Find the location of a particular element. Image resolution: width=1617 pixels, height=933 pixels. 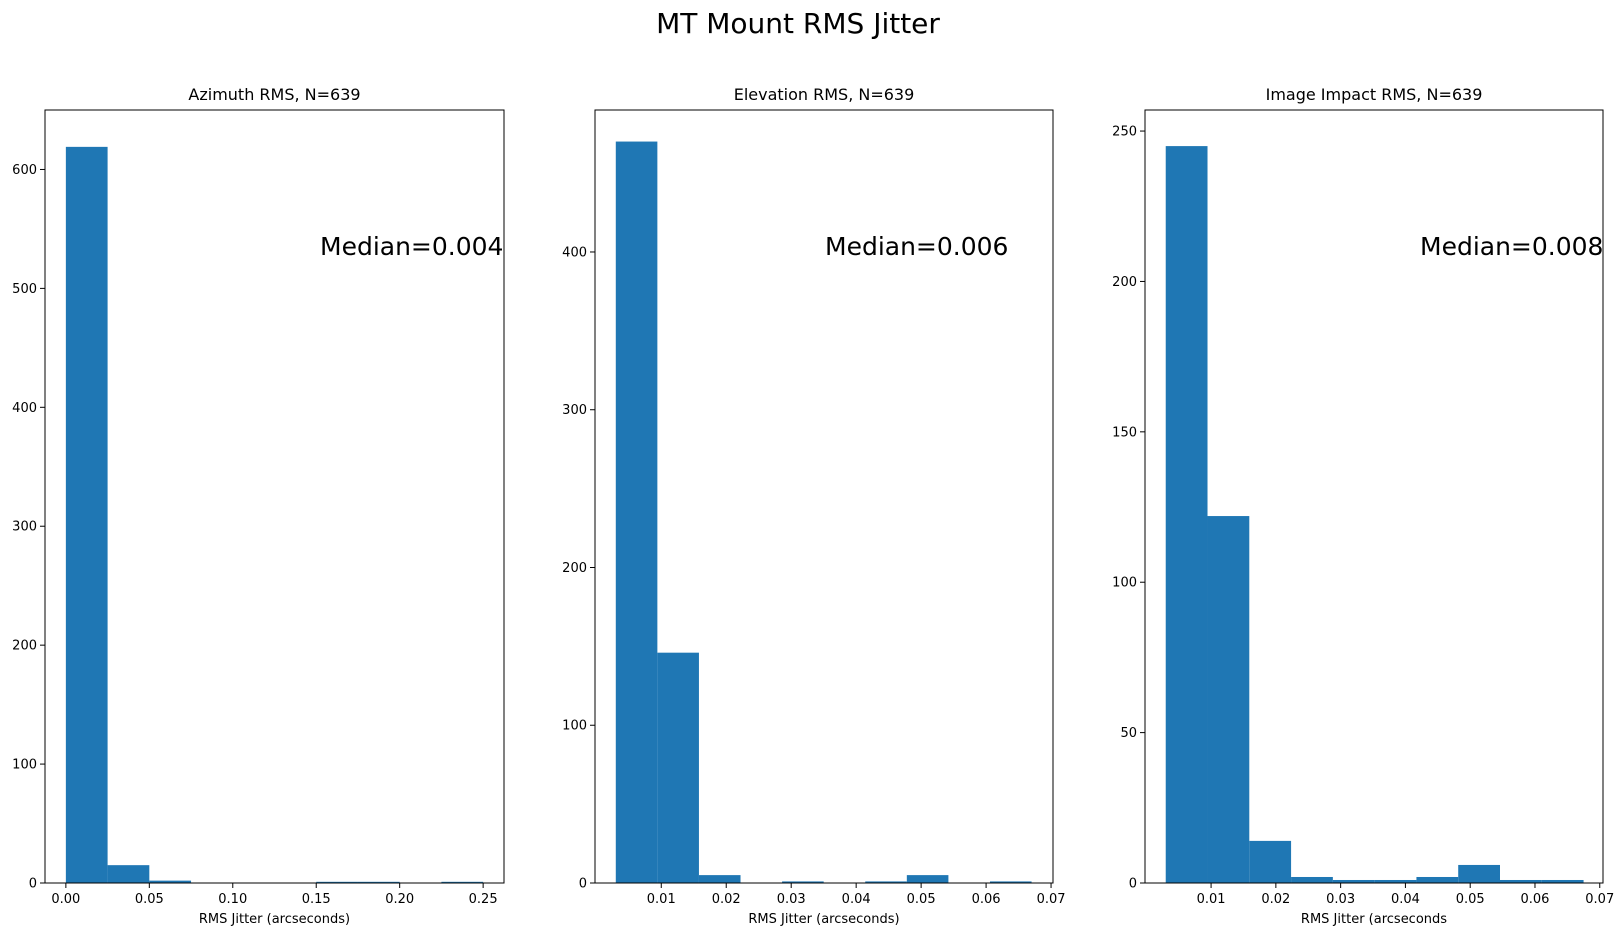

median-annotation-elevation: Median=0.006 is located at coordinates (916, 246).